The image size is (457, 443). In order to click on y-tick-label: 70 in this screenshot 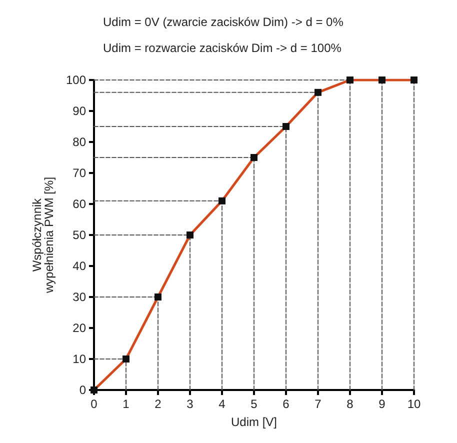, I will do `click(79, 173)`.